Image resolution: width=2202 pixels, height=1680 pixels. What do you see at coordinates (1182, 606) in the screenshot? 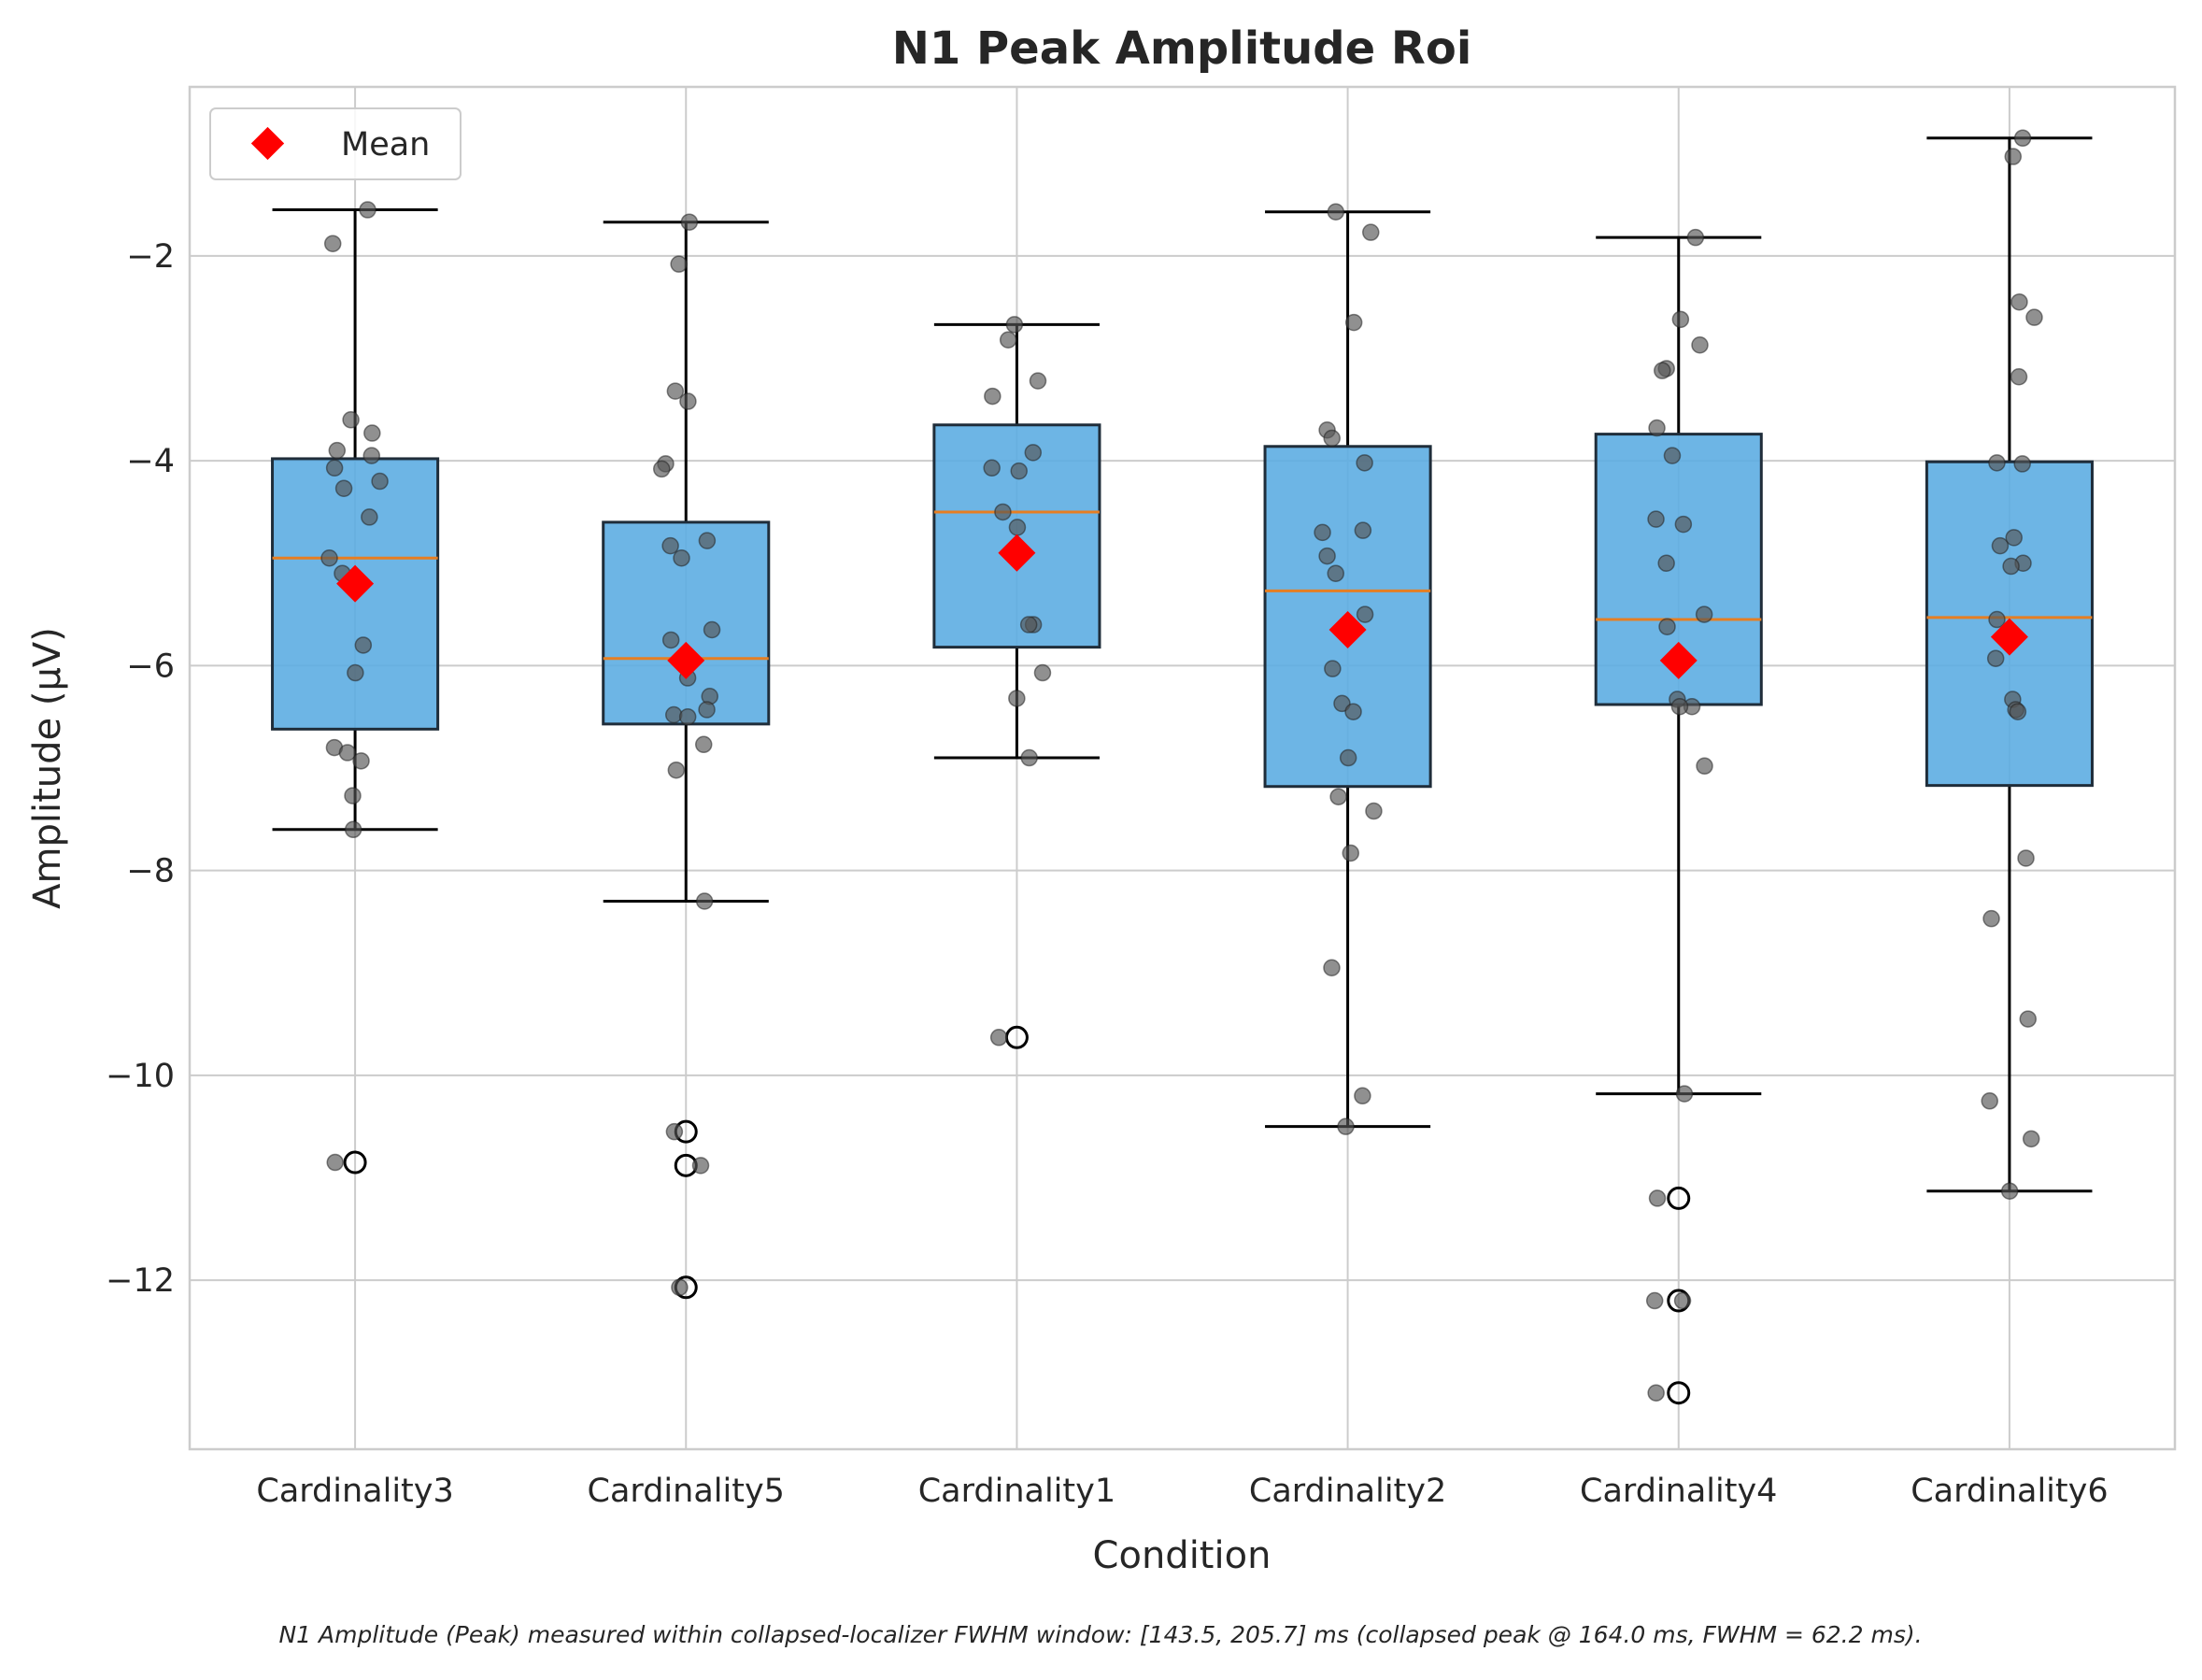
I see `mean-layer` at bounding box center [1182, 606].